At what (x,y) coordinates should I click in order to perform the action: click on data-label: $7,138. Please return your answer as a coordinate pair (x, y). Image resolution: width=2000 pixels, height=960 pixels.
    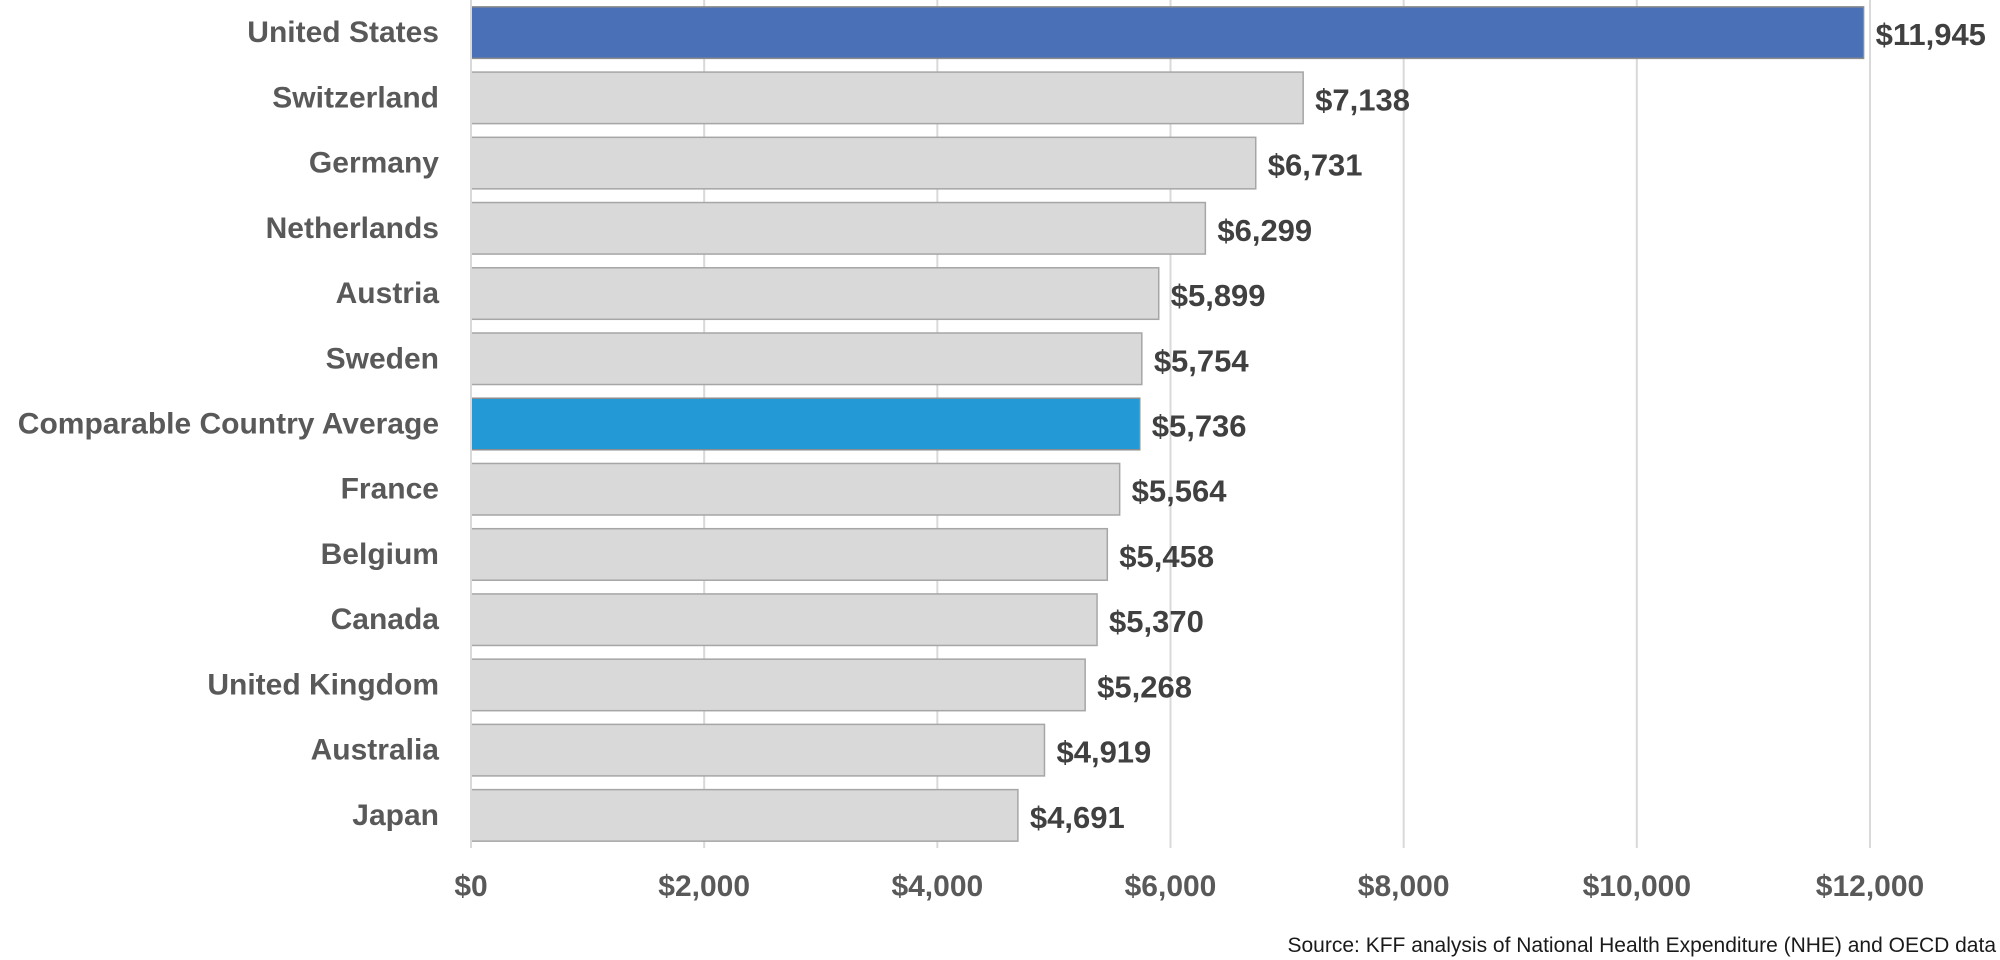
    Looking at the image, I should click on (1362, 99).